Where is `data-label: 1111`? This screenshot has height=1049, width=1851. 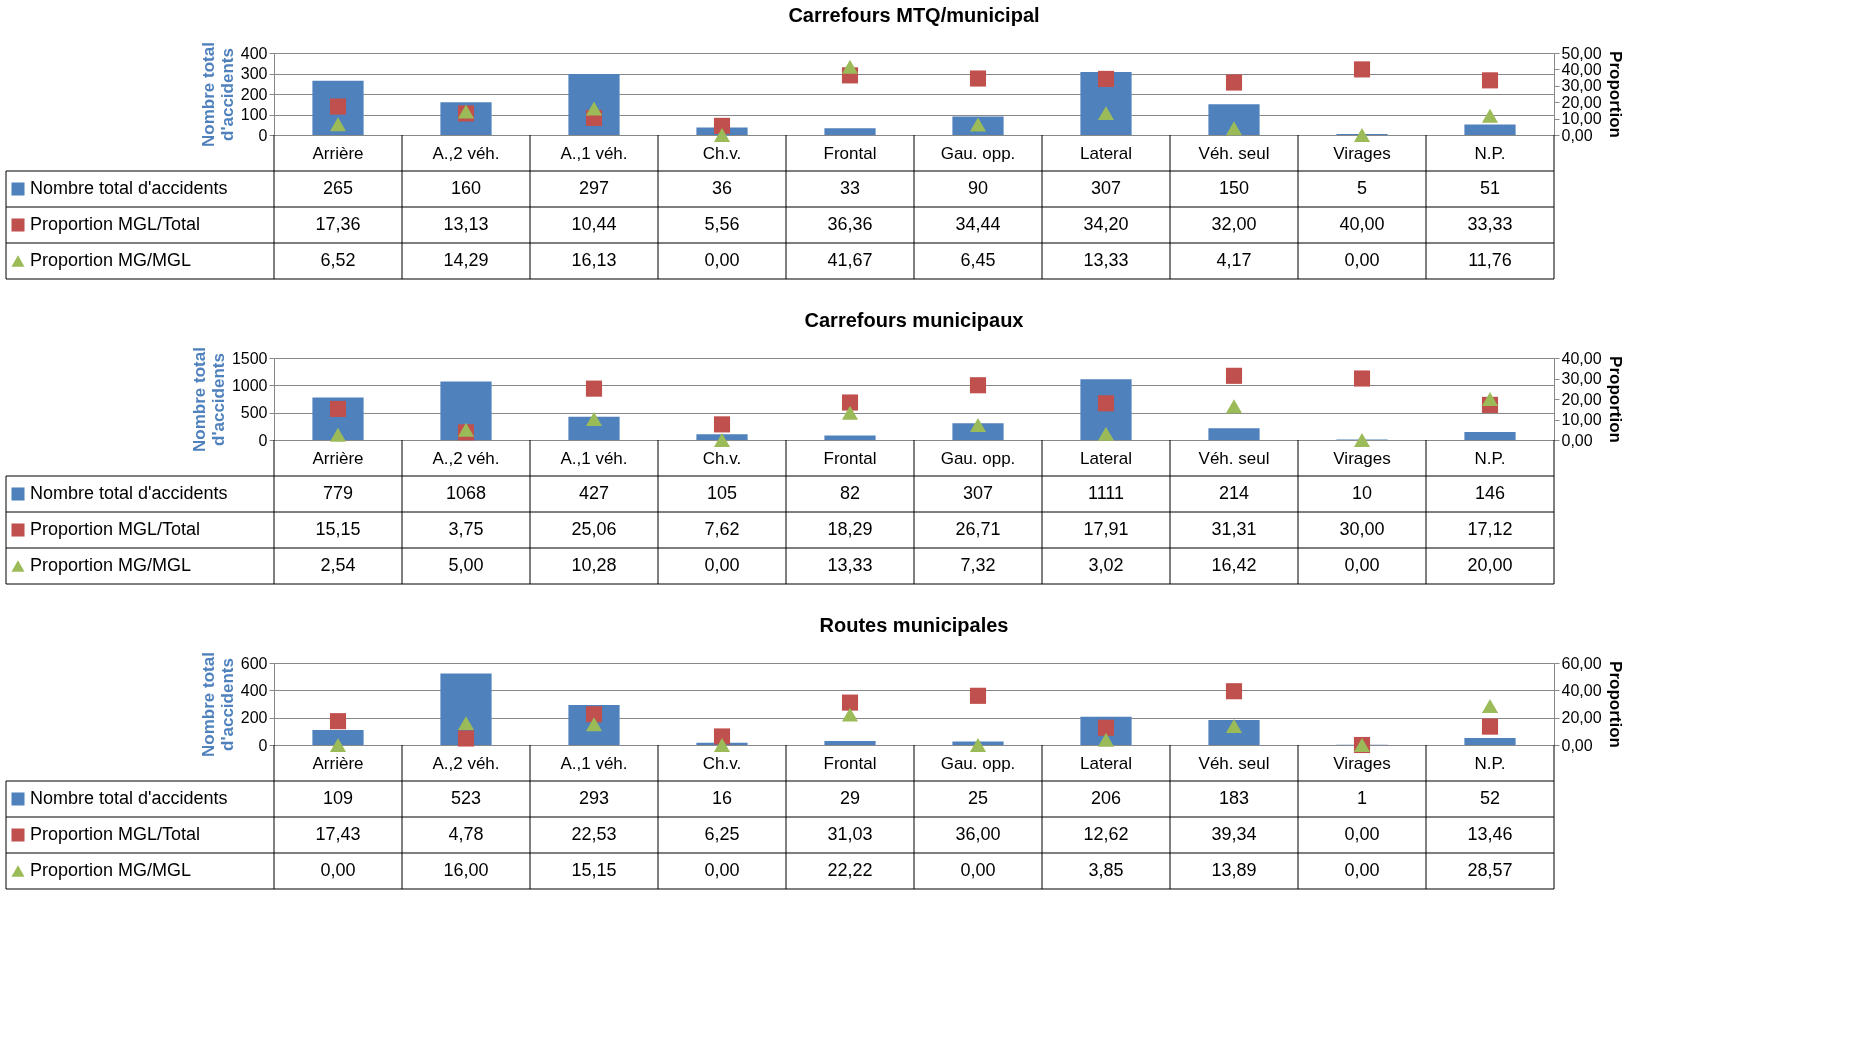 data-label: 1111 is located at coordinates (1106, 493).